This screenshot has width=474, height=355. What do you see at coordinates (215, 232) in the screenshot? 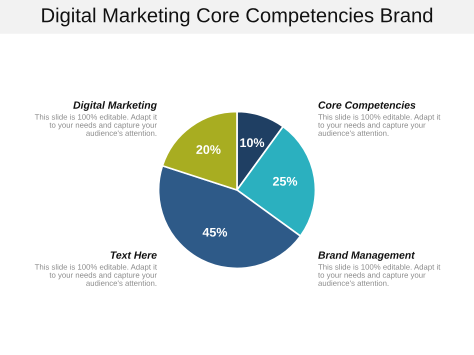
I see `data-label: 45%` at bounding box center [215, 232].